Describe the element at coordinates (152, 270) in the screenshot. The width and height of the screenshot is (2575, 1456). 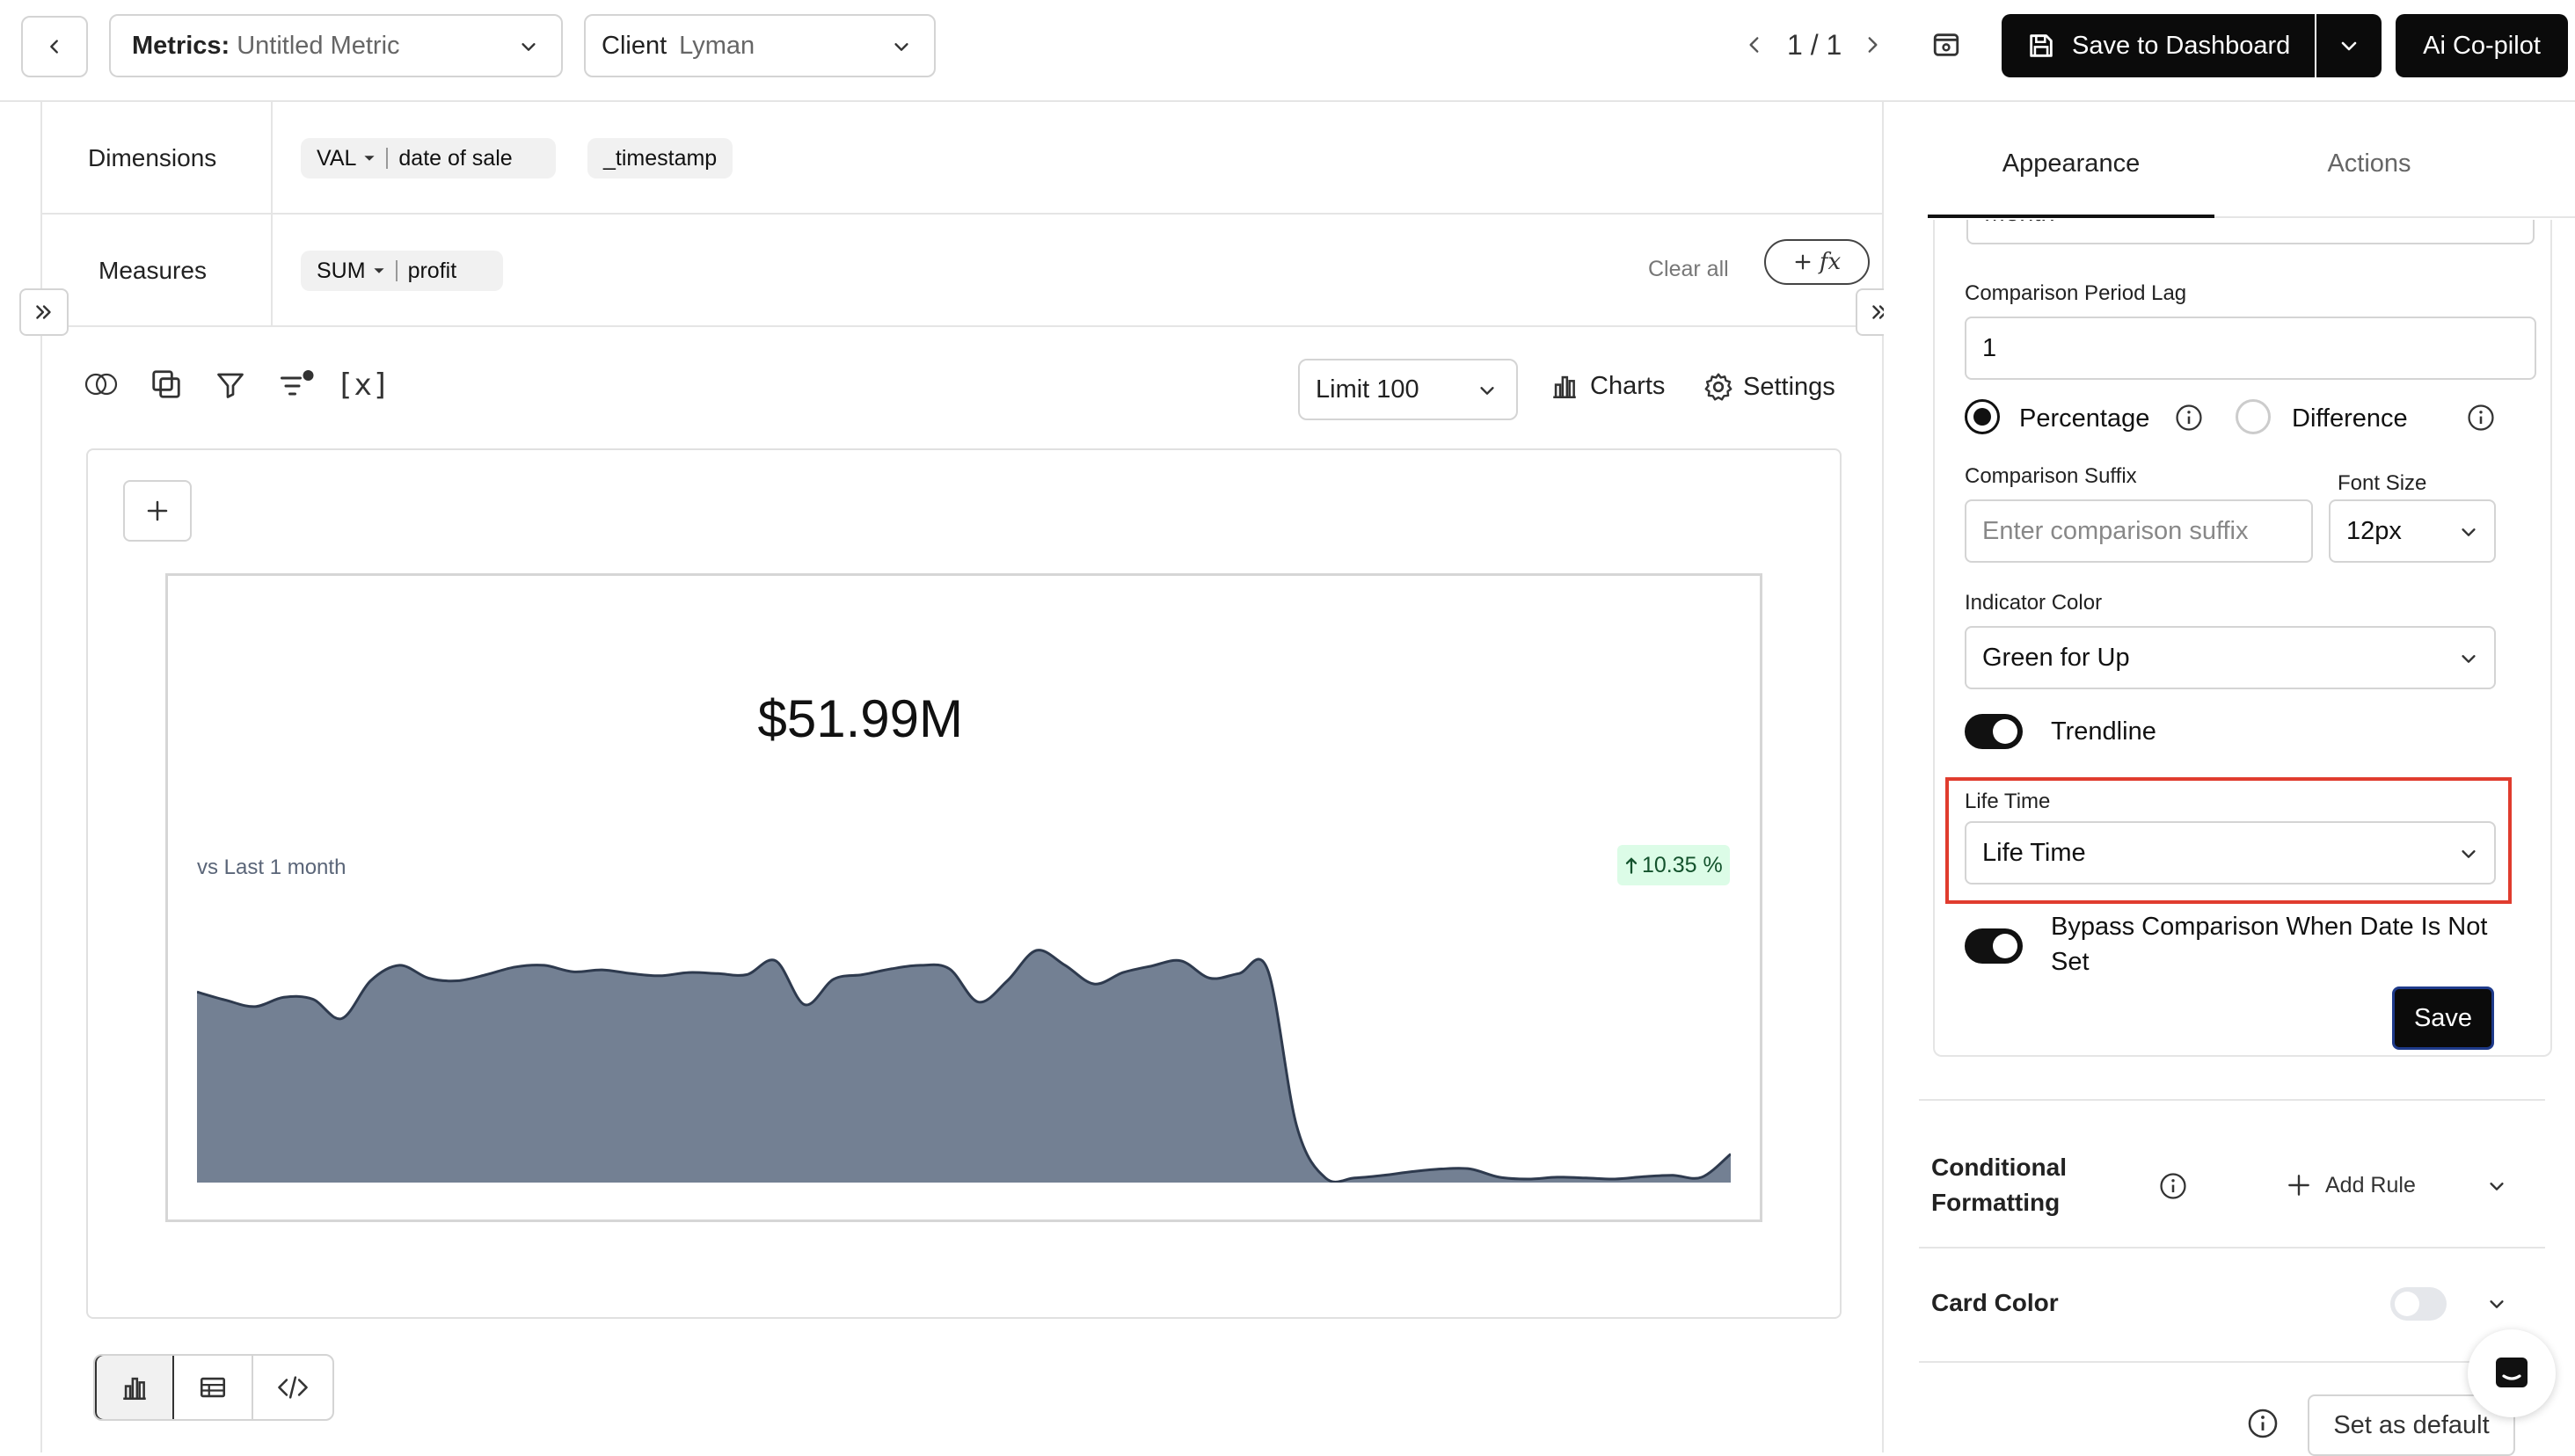
I see `measures-label: Measures` at that location.